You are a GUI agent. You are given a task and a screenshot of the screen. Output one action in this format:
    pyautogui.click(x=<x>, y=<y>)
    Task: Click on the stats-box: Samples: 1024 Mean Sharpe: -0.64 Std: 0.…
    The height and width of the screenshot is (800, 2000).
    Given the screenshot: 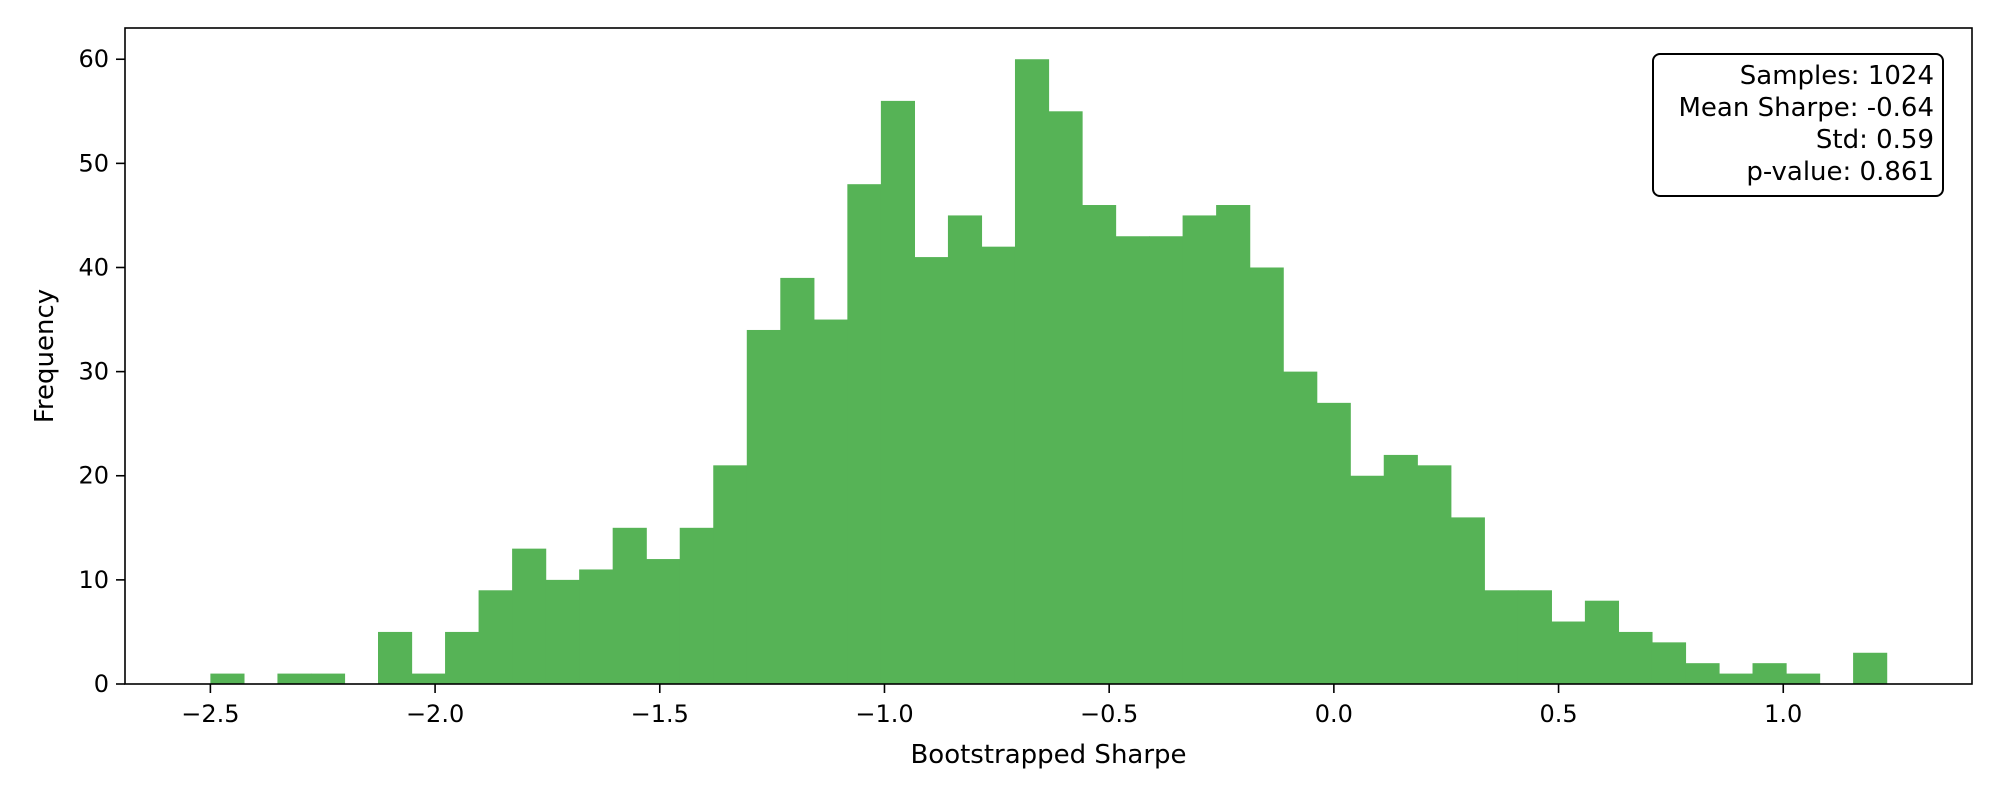 What is the action you would take?
    pyautogui.click(x=1798, y=125)
    